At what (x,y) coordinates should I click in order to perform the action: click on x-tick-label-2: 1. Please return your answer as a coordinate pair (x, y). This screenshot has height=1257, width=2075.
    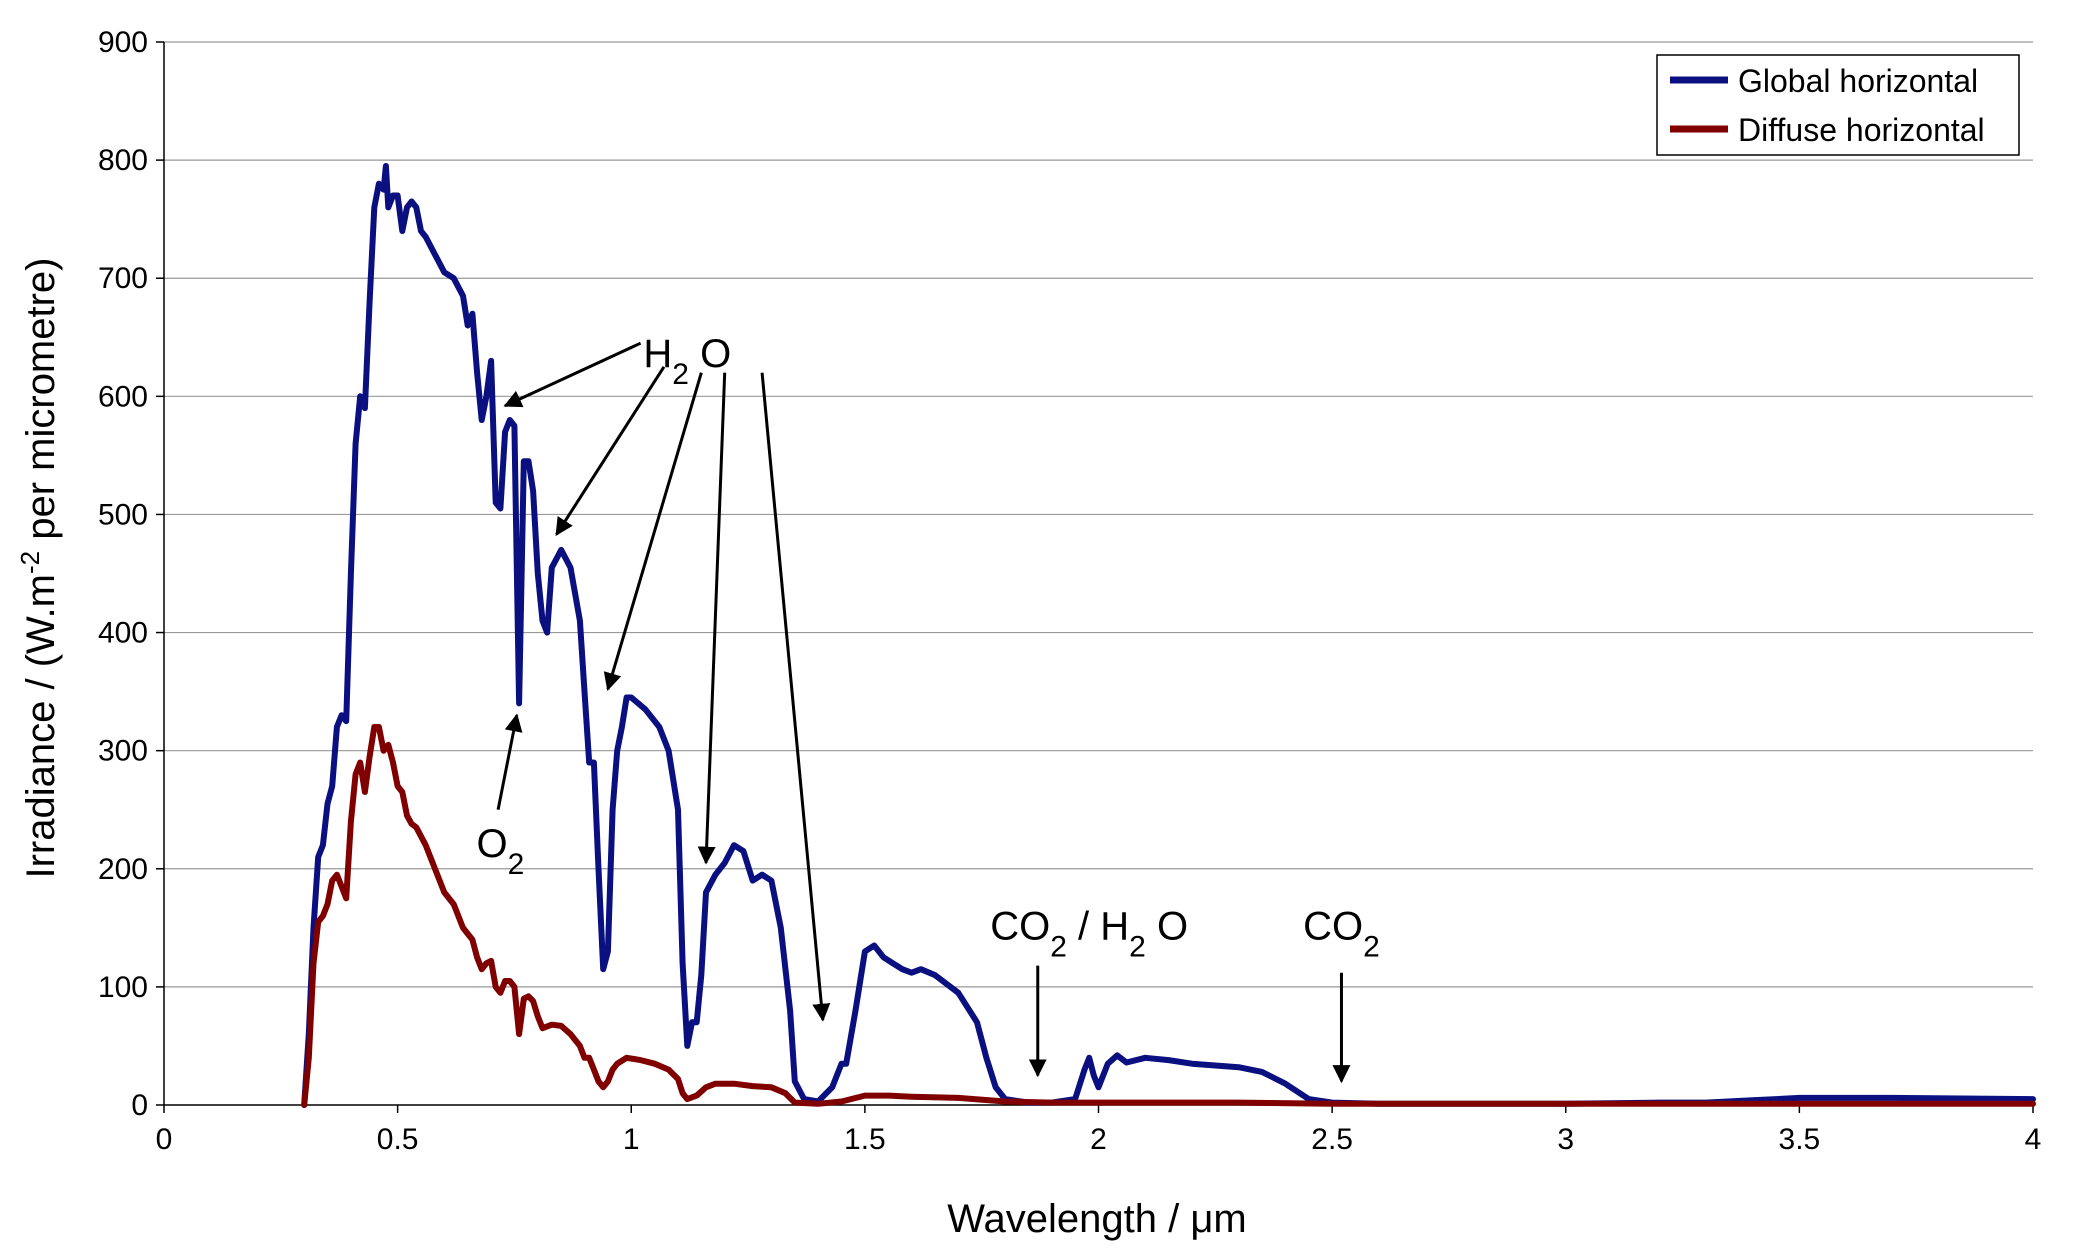
    Looking at the image, I should click on (631, 1139).